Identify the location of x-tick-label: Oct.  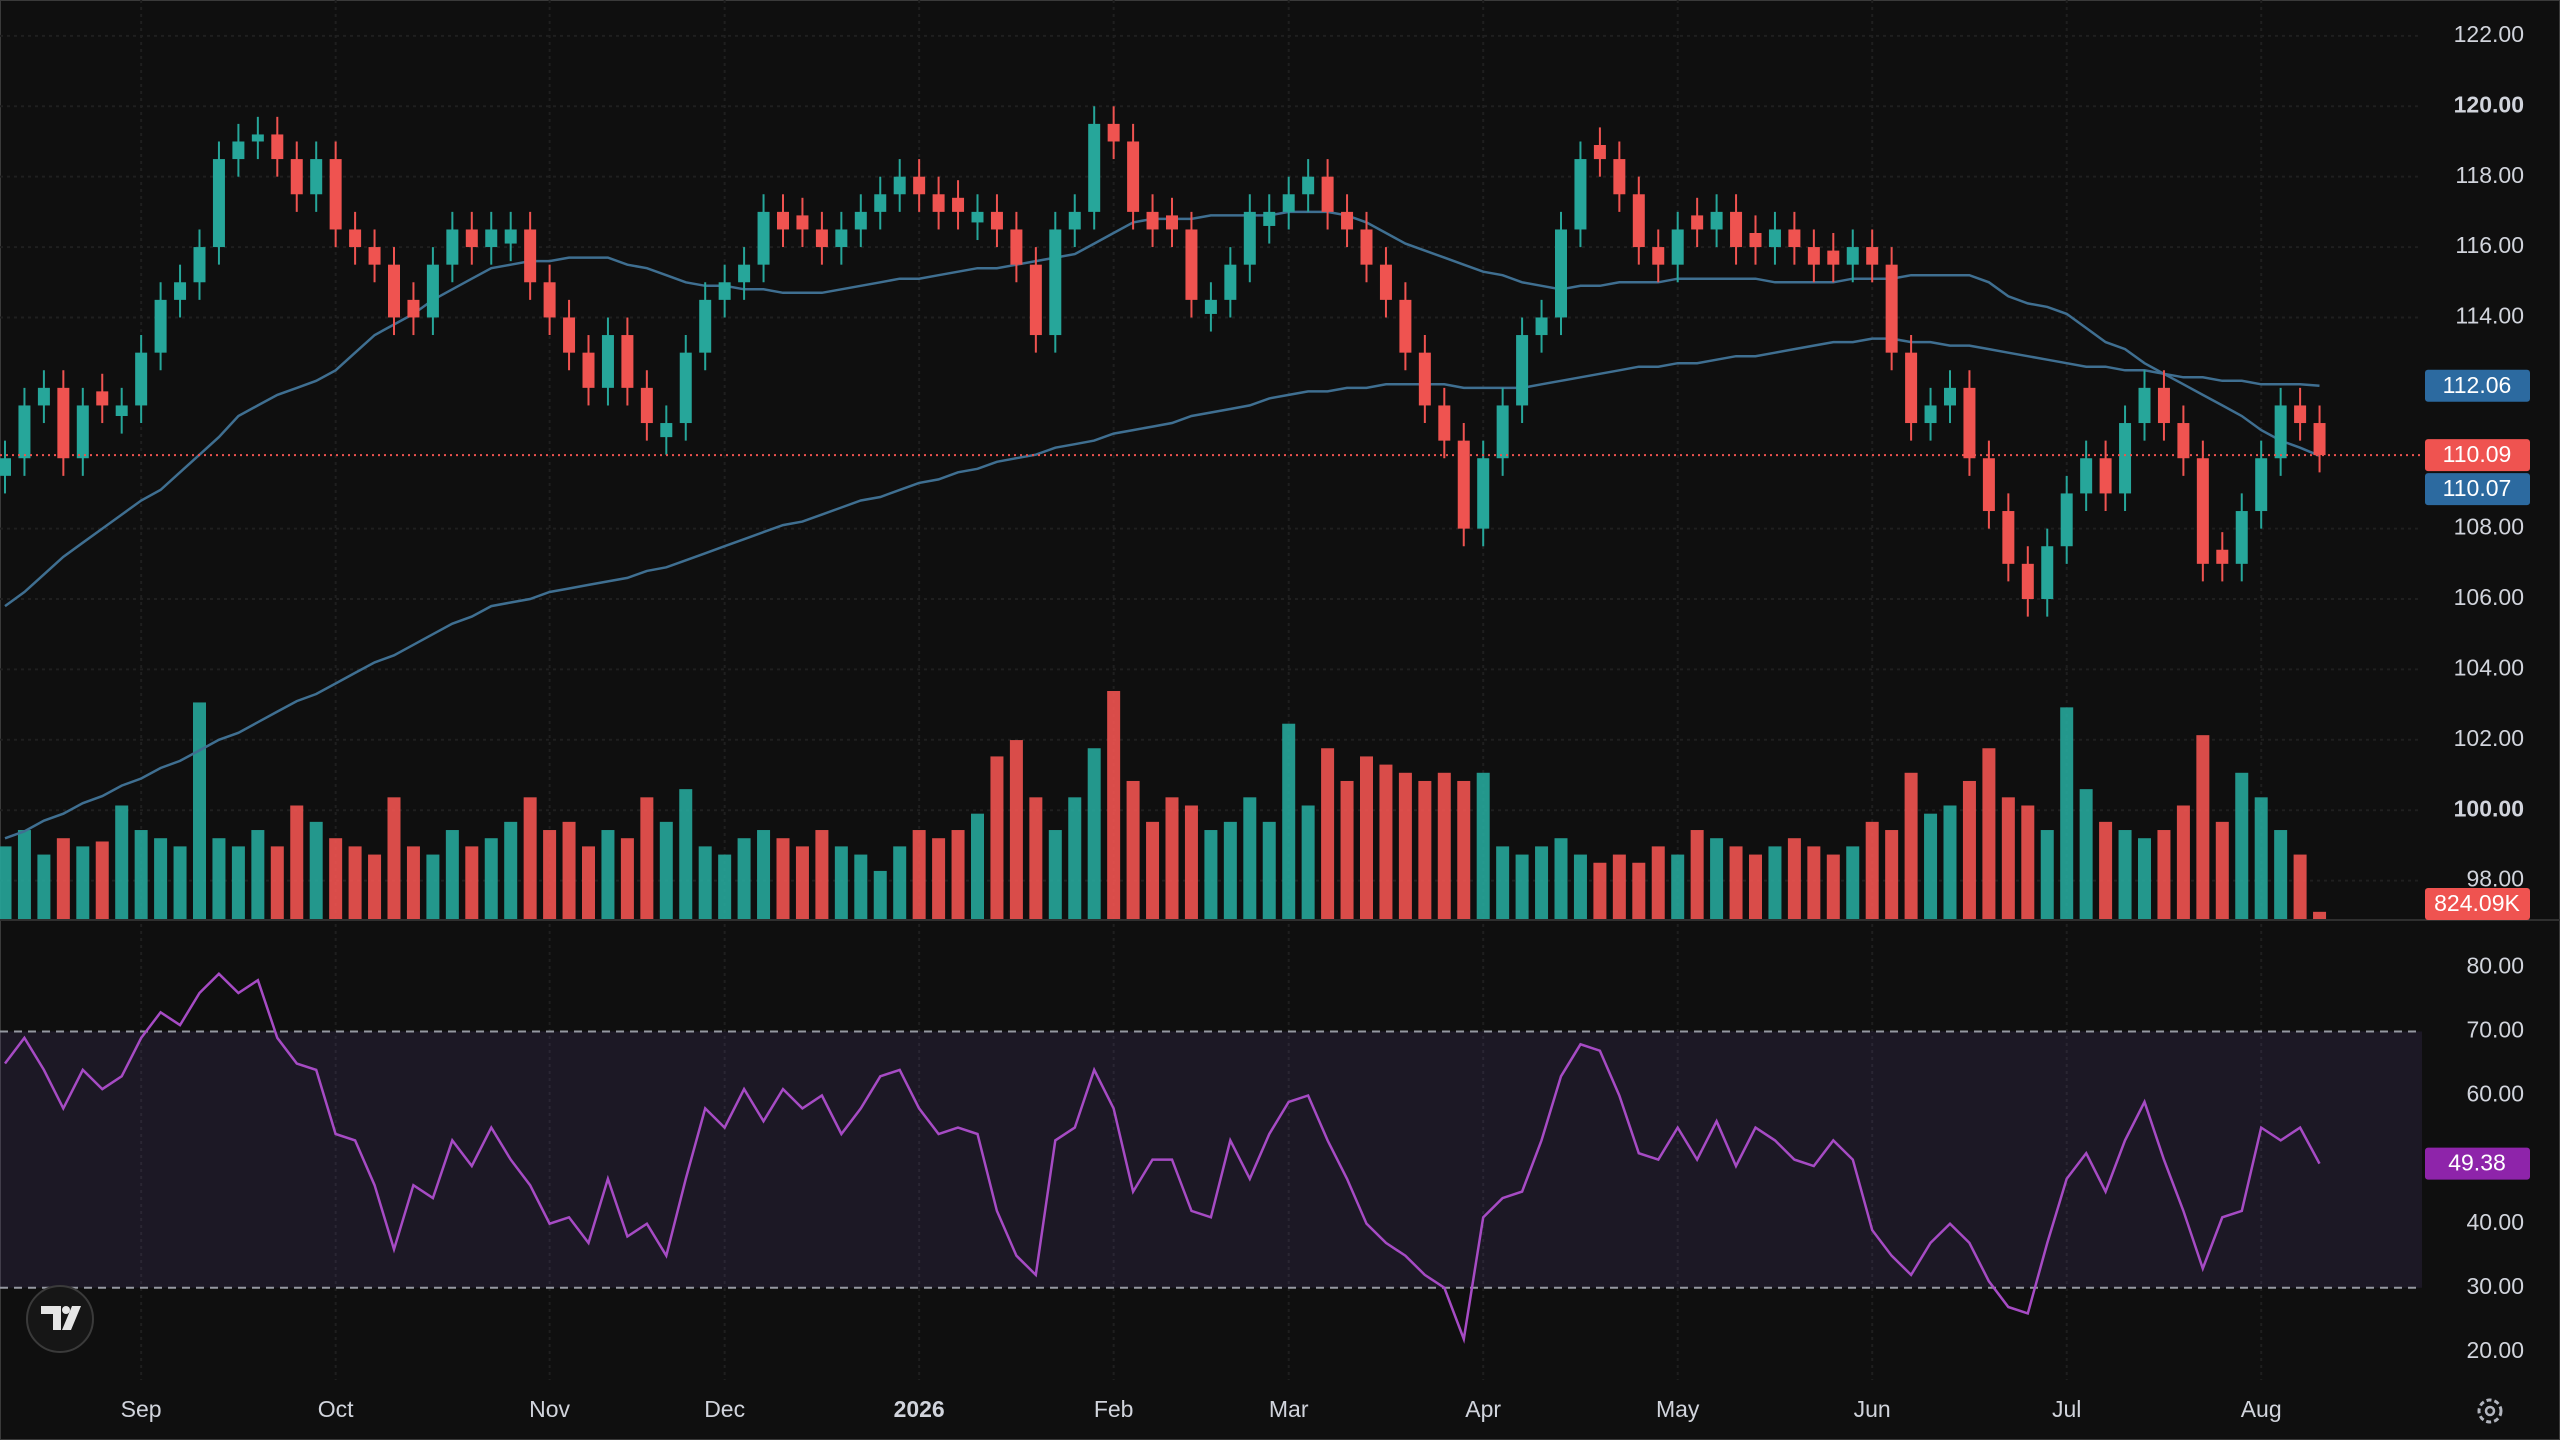
(336, 1409).